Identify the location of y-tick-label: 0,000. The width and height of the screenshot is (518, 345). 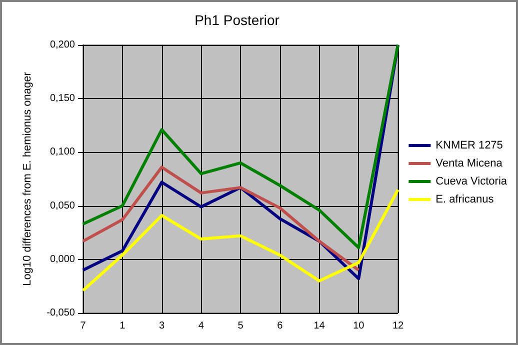
(63, 259).